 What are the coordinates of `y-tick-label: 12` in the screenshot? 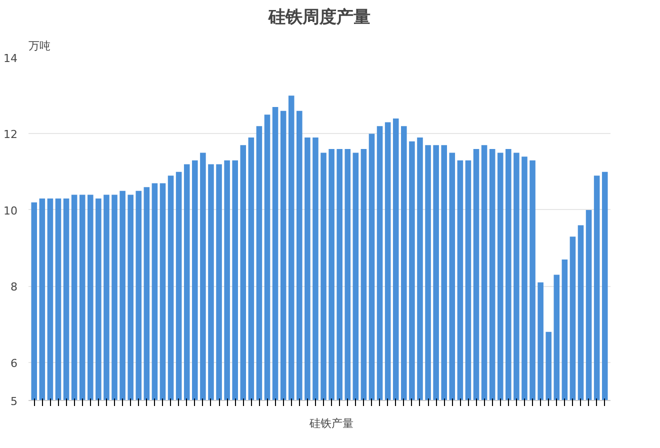 It's located at (11, 135).